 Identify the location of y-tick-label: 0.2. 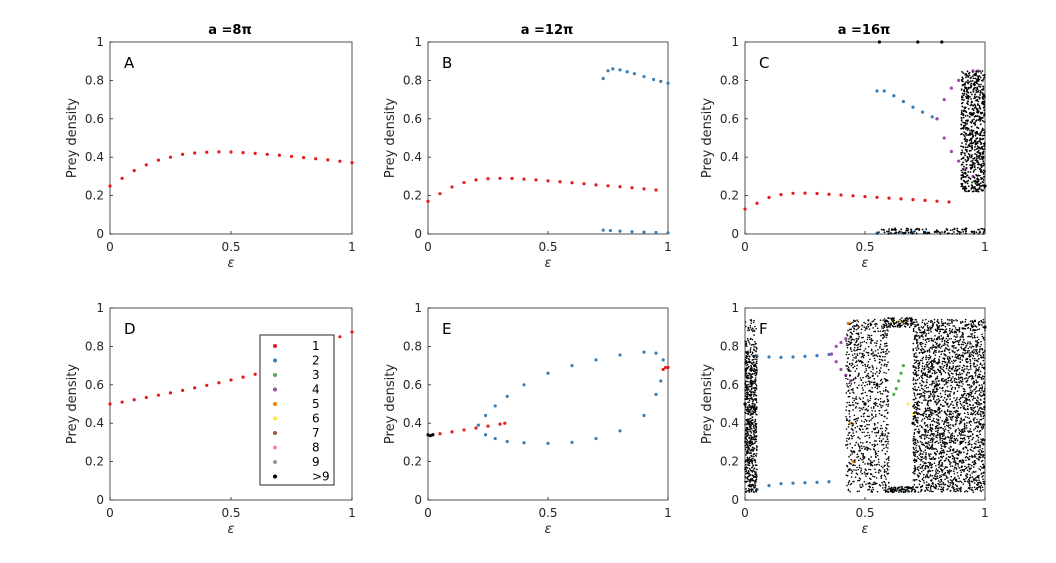
(94, 462).